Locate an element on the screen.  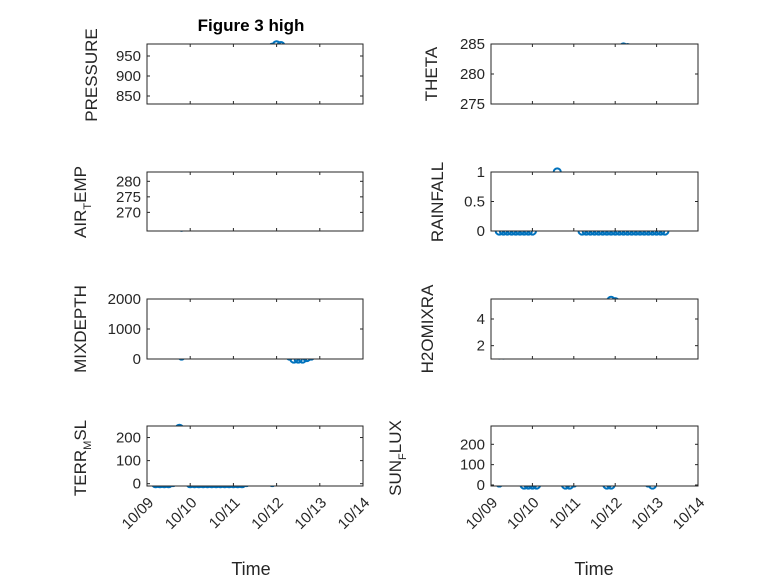
ylabel-pressure: PRESSURE is located at coordinates (91, 75).